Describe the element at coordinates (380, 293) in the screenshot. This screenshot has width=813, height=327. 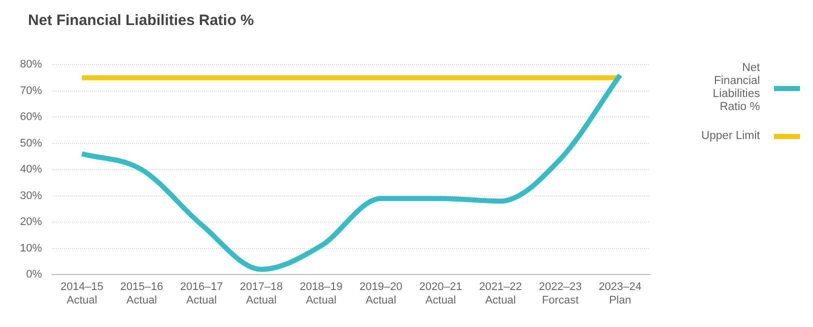
I see `x-tick-label: 2019–20 Actual` at that location.